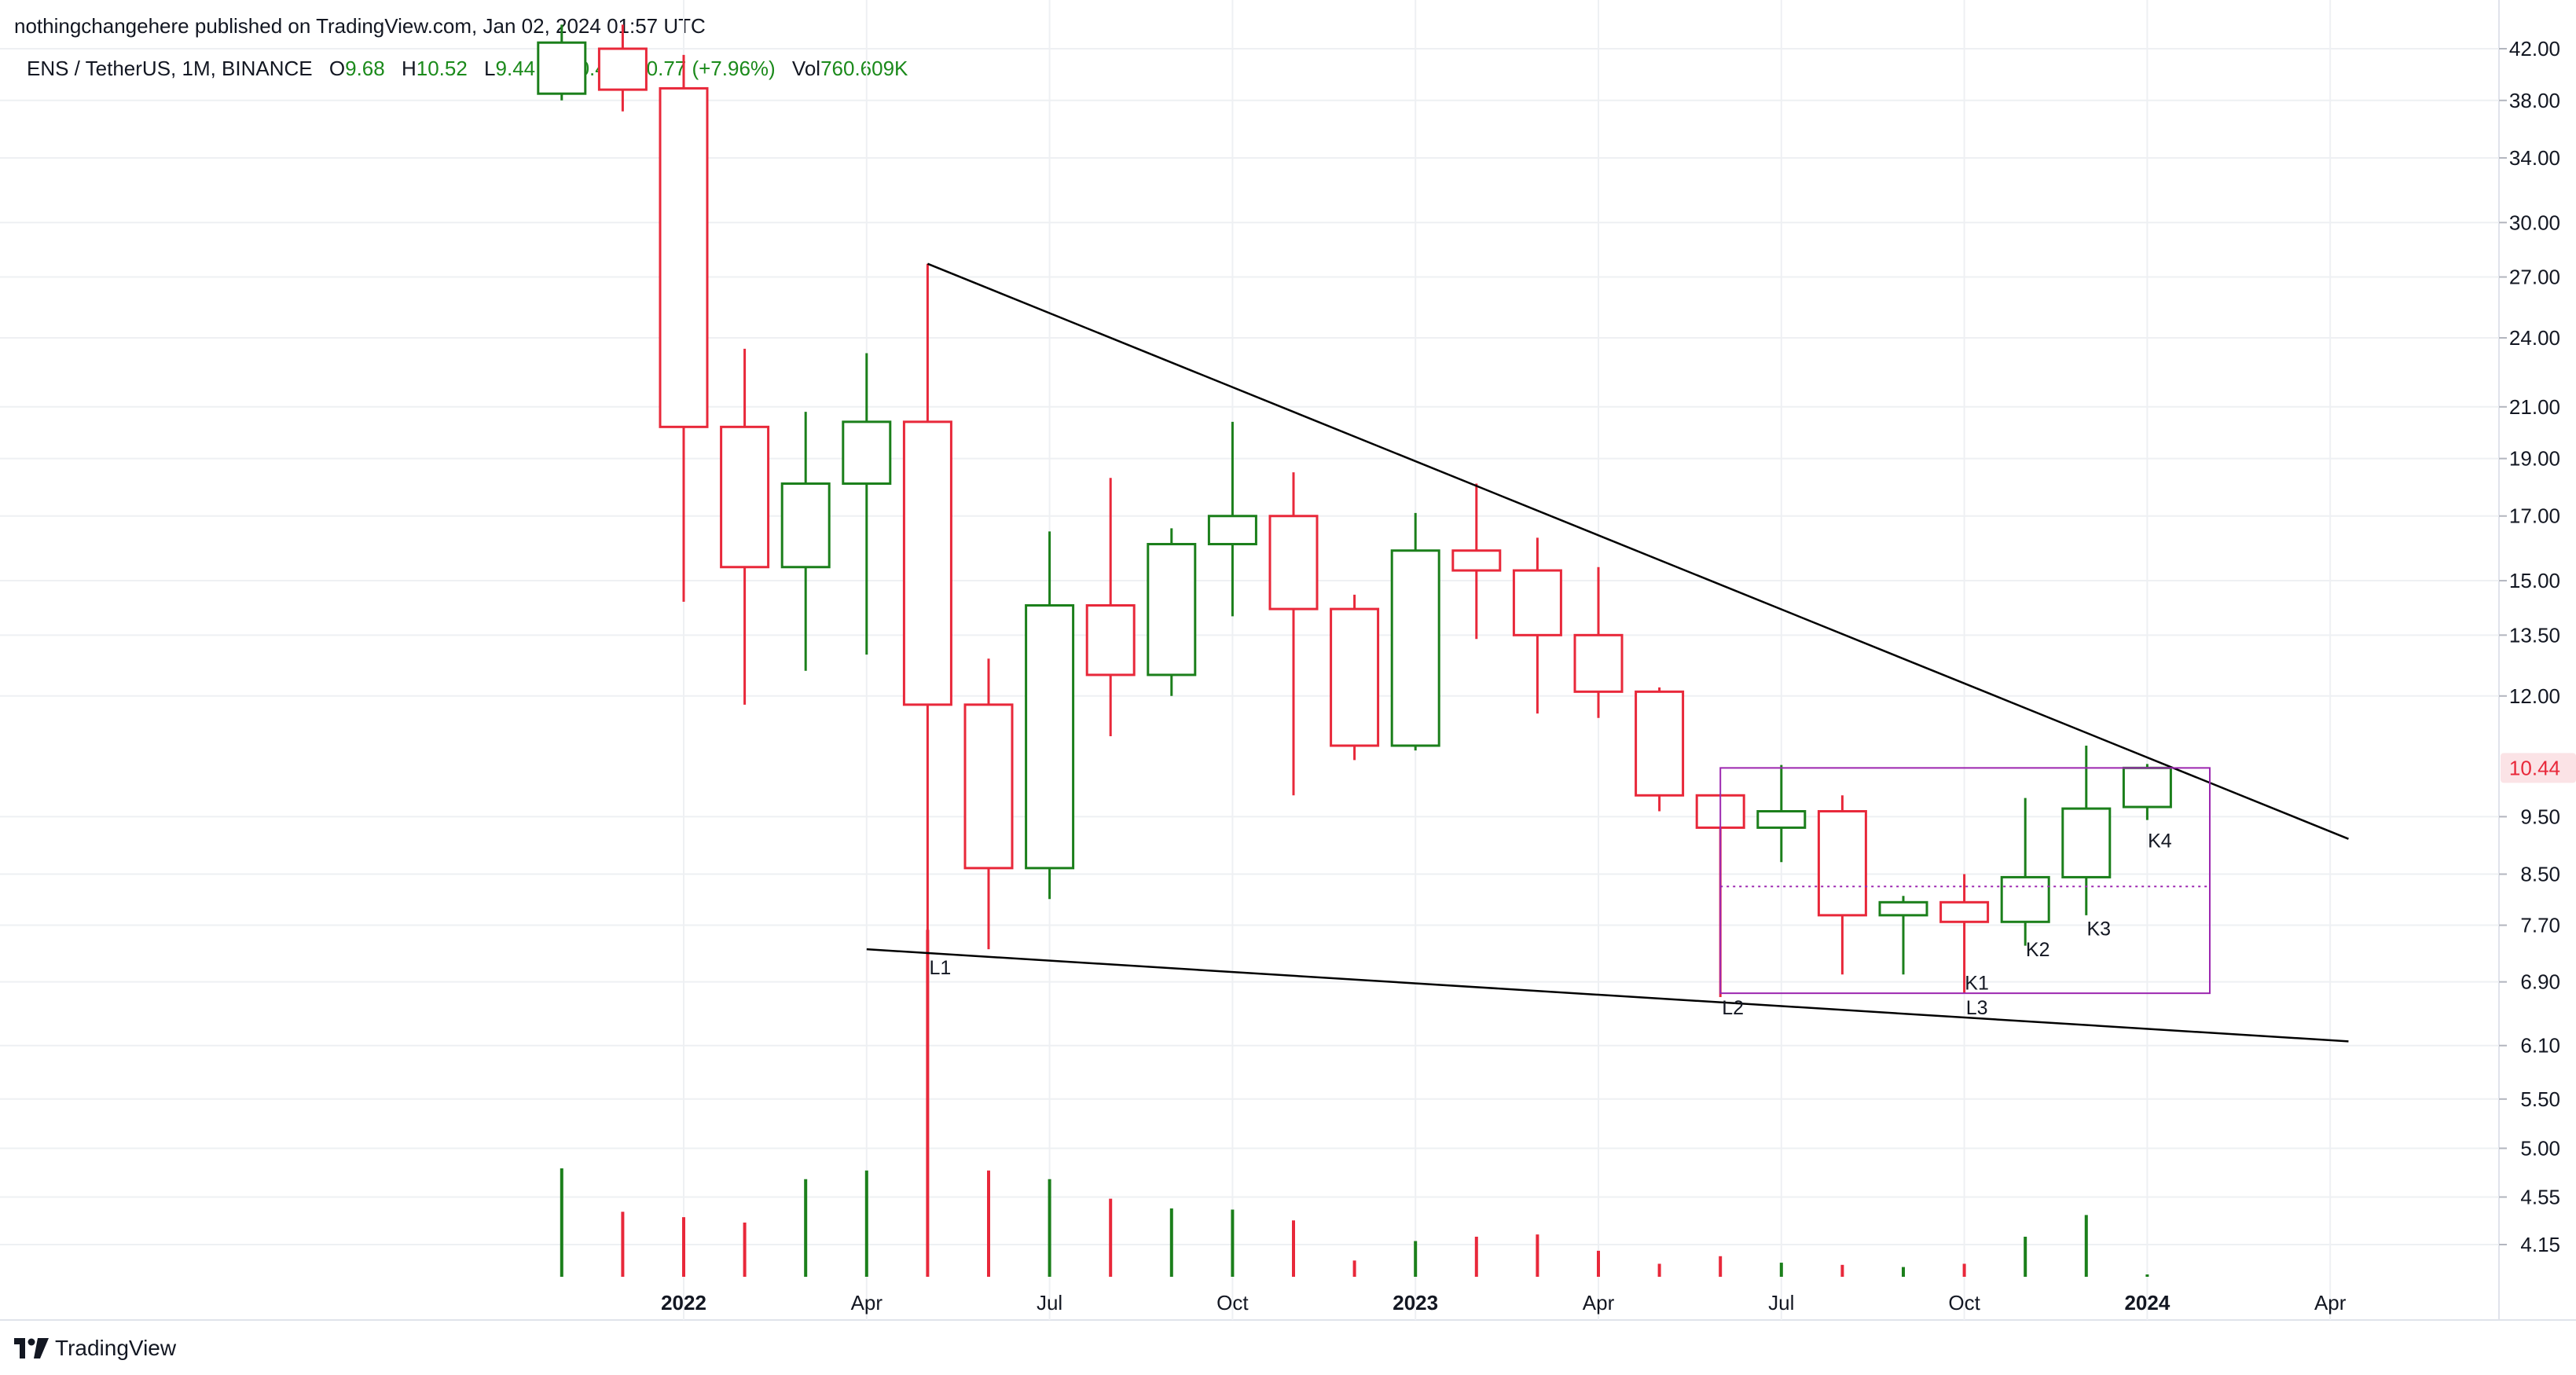 The height and width of the screenshot is (1375, 2576). What do you see at coordinates (2540, 1046) in the screenshot?
I see `price-tick-label: 6.10` at bounding box center [2540, 1046].